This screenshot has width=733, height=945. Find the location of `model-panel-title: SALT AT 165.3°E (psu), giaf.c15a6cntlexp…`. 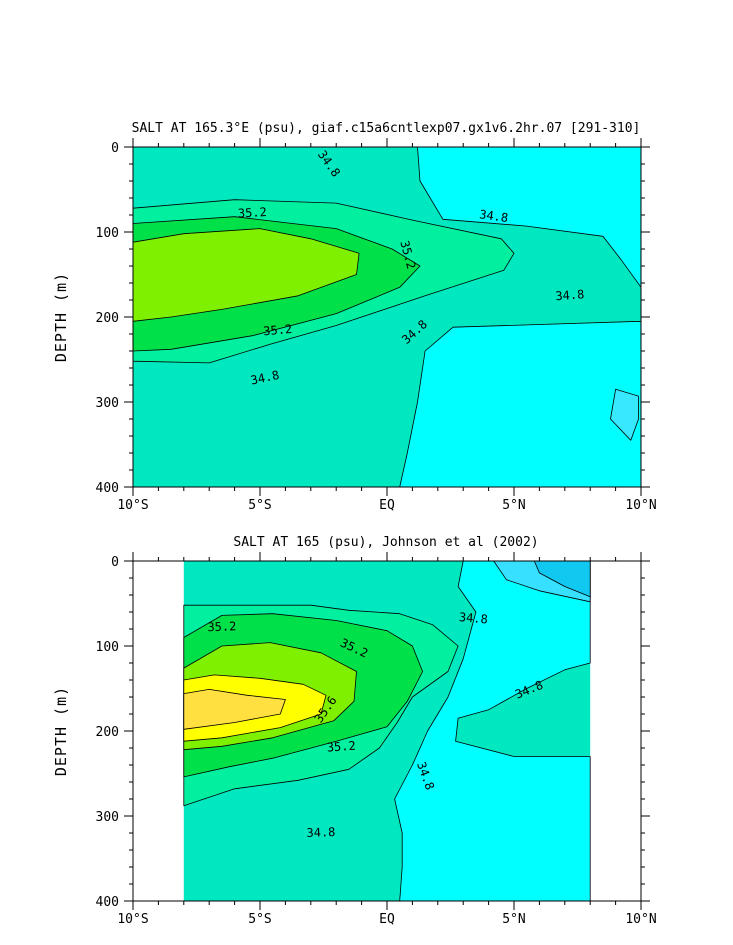

model-panel-title: SALT AT 165.3°E (psu), giaf.c15a6cntlexp… is located at coordinates (386, 128).